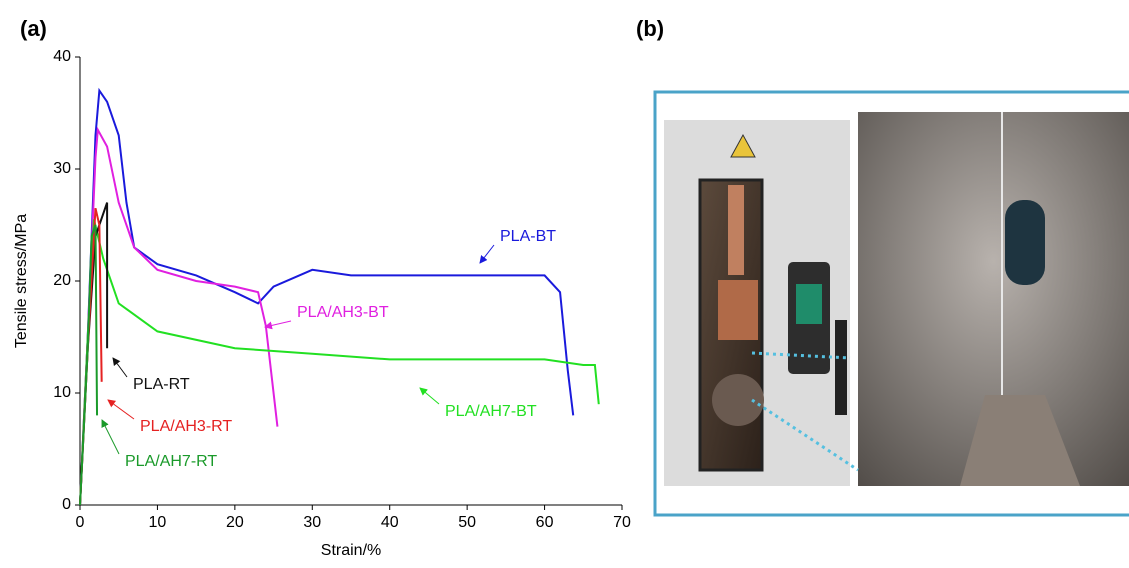 This screenshot has width=1129, height=568. What do you see at coordinates (186, 426) in the screenshot?
I see `series-label: PLA/AH3-RT` at bounding box center [186, 426].